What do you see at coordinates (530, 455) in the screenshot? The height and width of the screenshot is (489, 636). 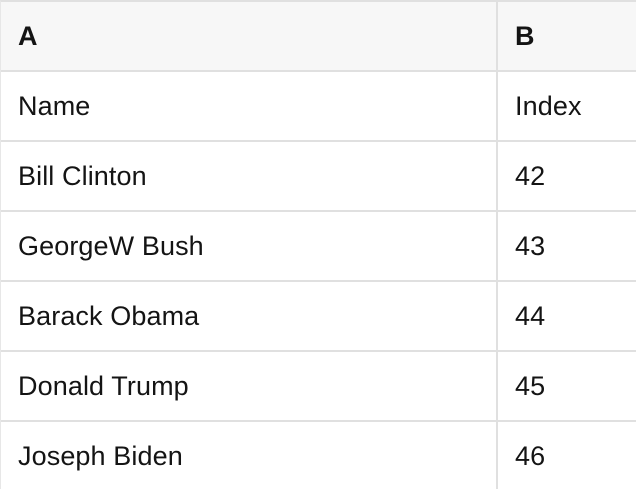 I see `cell-b6-index-46: 46` at bounding box center [530, 455].